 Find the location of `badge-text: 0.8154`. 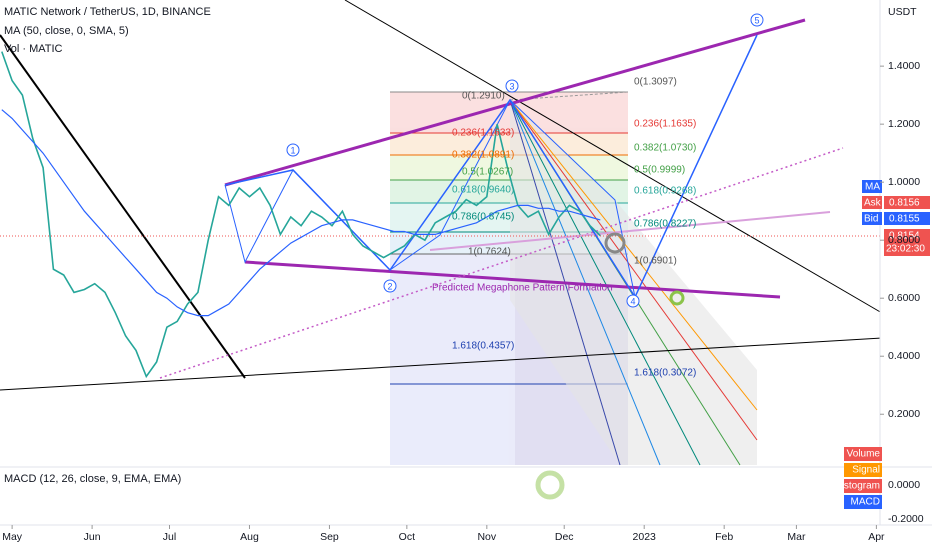

badge-text: 0.8154 is located at coordinates (904, 236).